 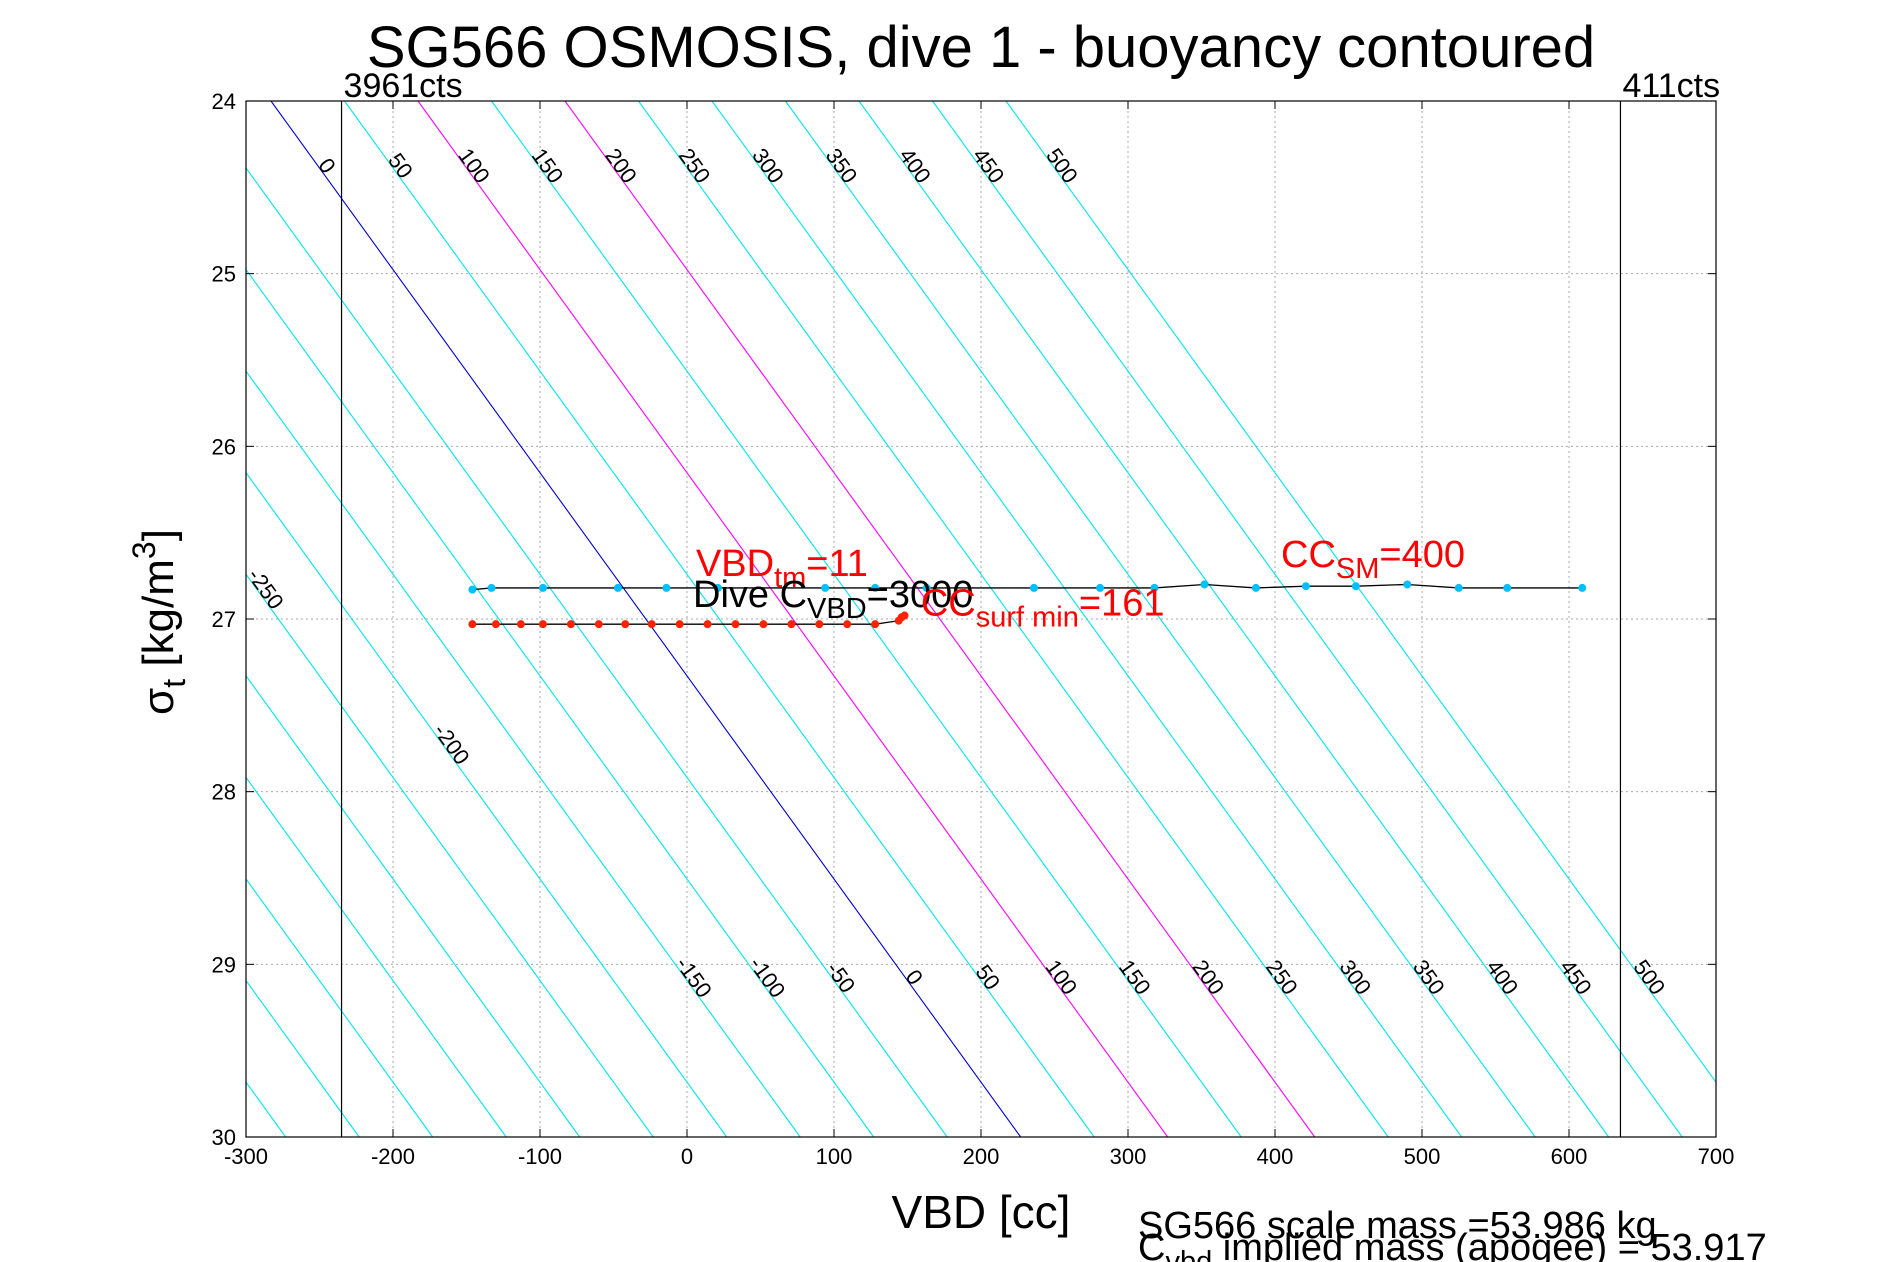 I want to click on y-tick-label: 29, so click(x=224, y=964).